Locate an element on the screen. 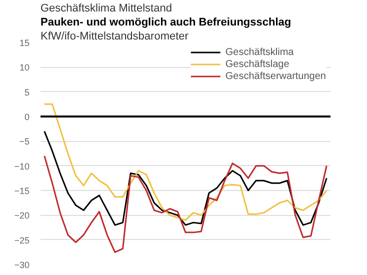 This screenshot has height=275, width=367. y-tick-label: −25 is located at coordinates (22, 240).